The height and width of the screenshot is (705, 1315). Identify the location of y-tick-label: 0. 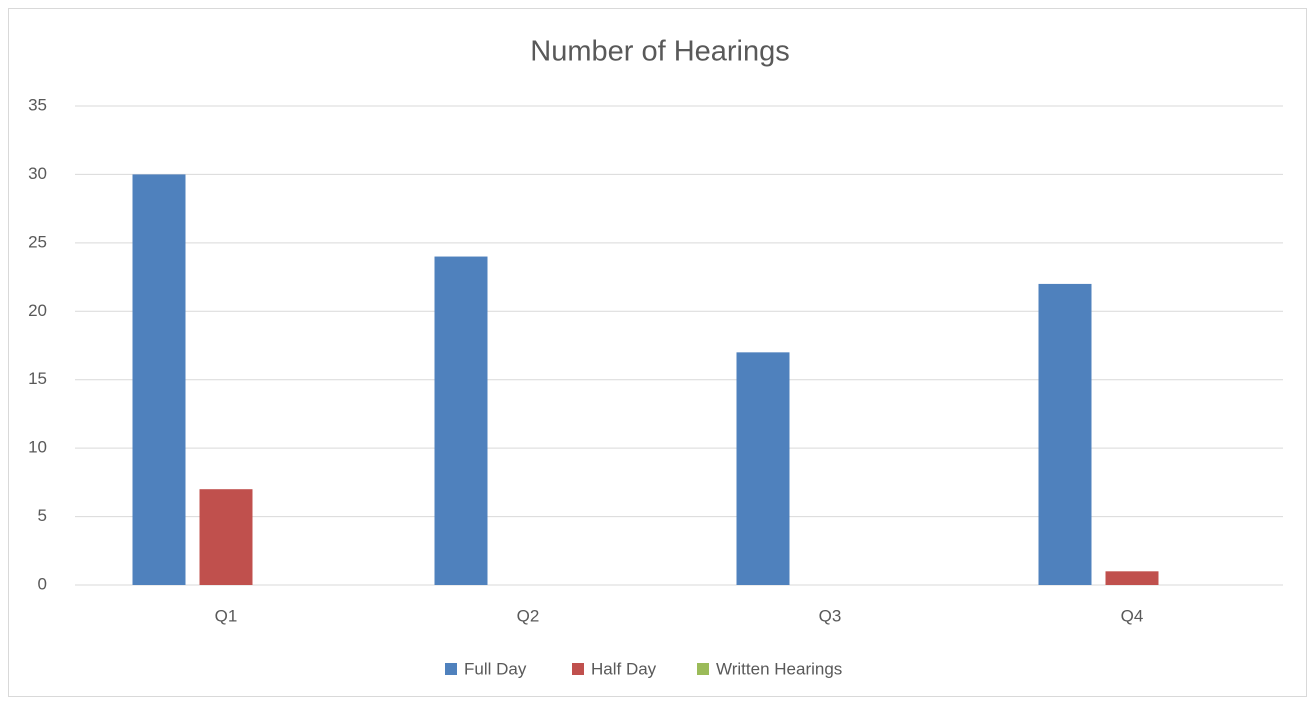
(42, 583).